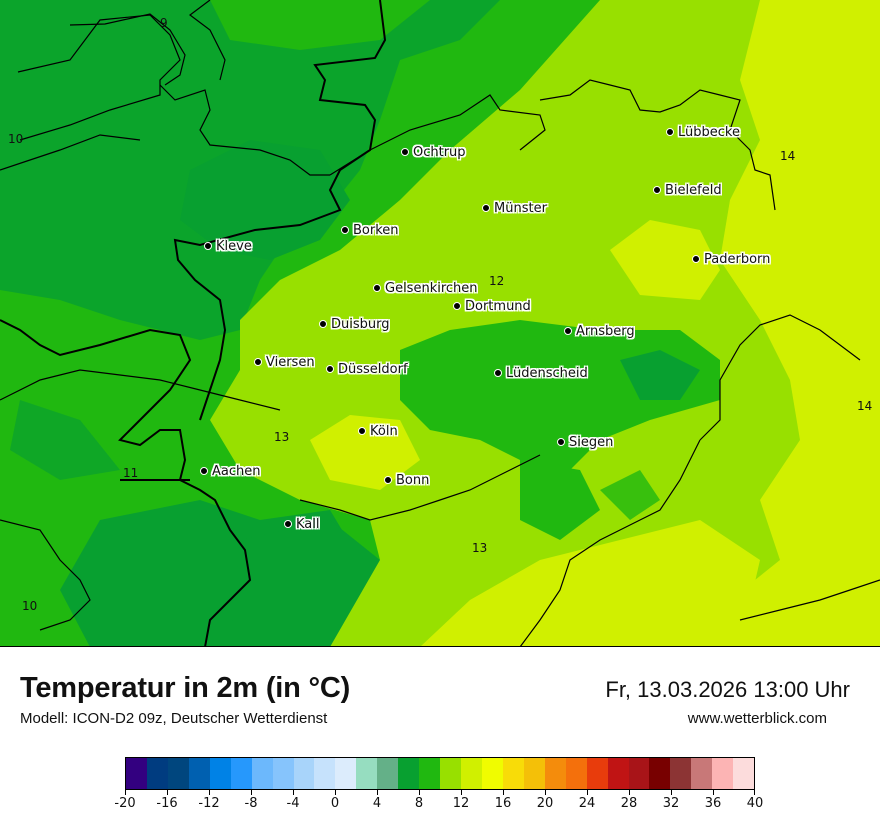 Image resolution: width=880 pixels, height=830 pixels. Describe the element at coordinates (131, 473) in the screenshot. I see `isotherm-label: 11` at that location.